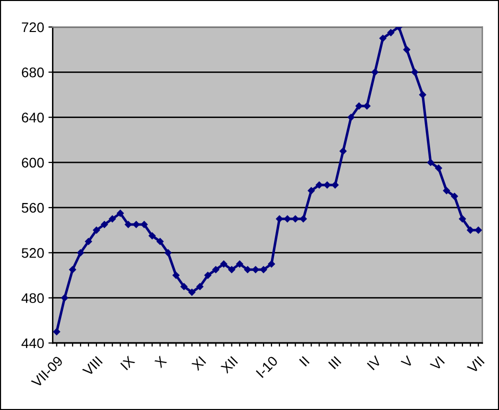 The image size is (499, 410). What do you see at coordinates (304, 361) in the screenshot?
I see `x-tick-label: II` at bounding box center [304, 361].